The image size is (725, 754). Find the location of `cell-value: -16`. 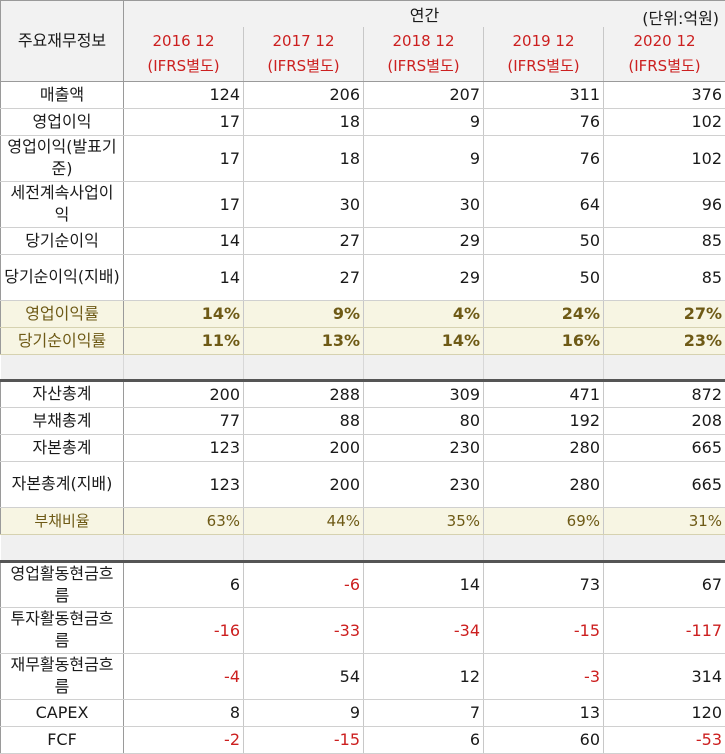

cell-value: -16 is located at coordinates (184, 630).